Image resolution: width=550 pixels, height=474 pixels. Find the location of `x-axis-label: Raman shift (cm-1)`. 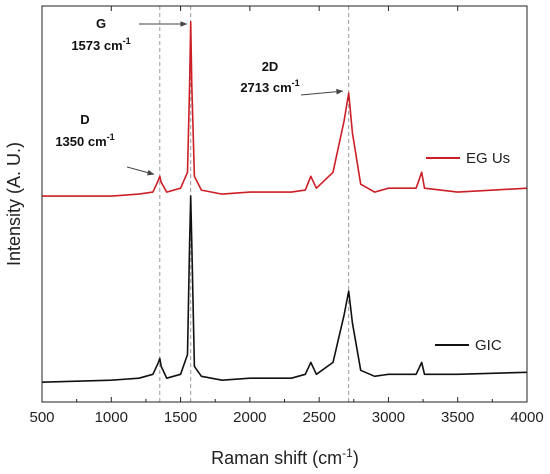

x-axis-label: Raman shift (cm-1) is located at coordinates (285, 457).